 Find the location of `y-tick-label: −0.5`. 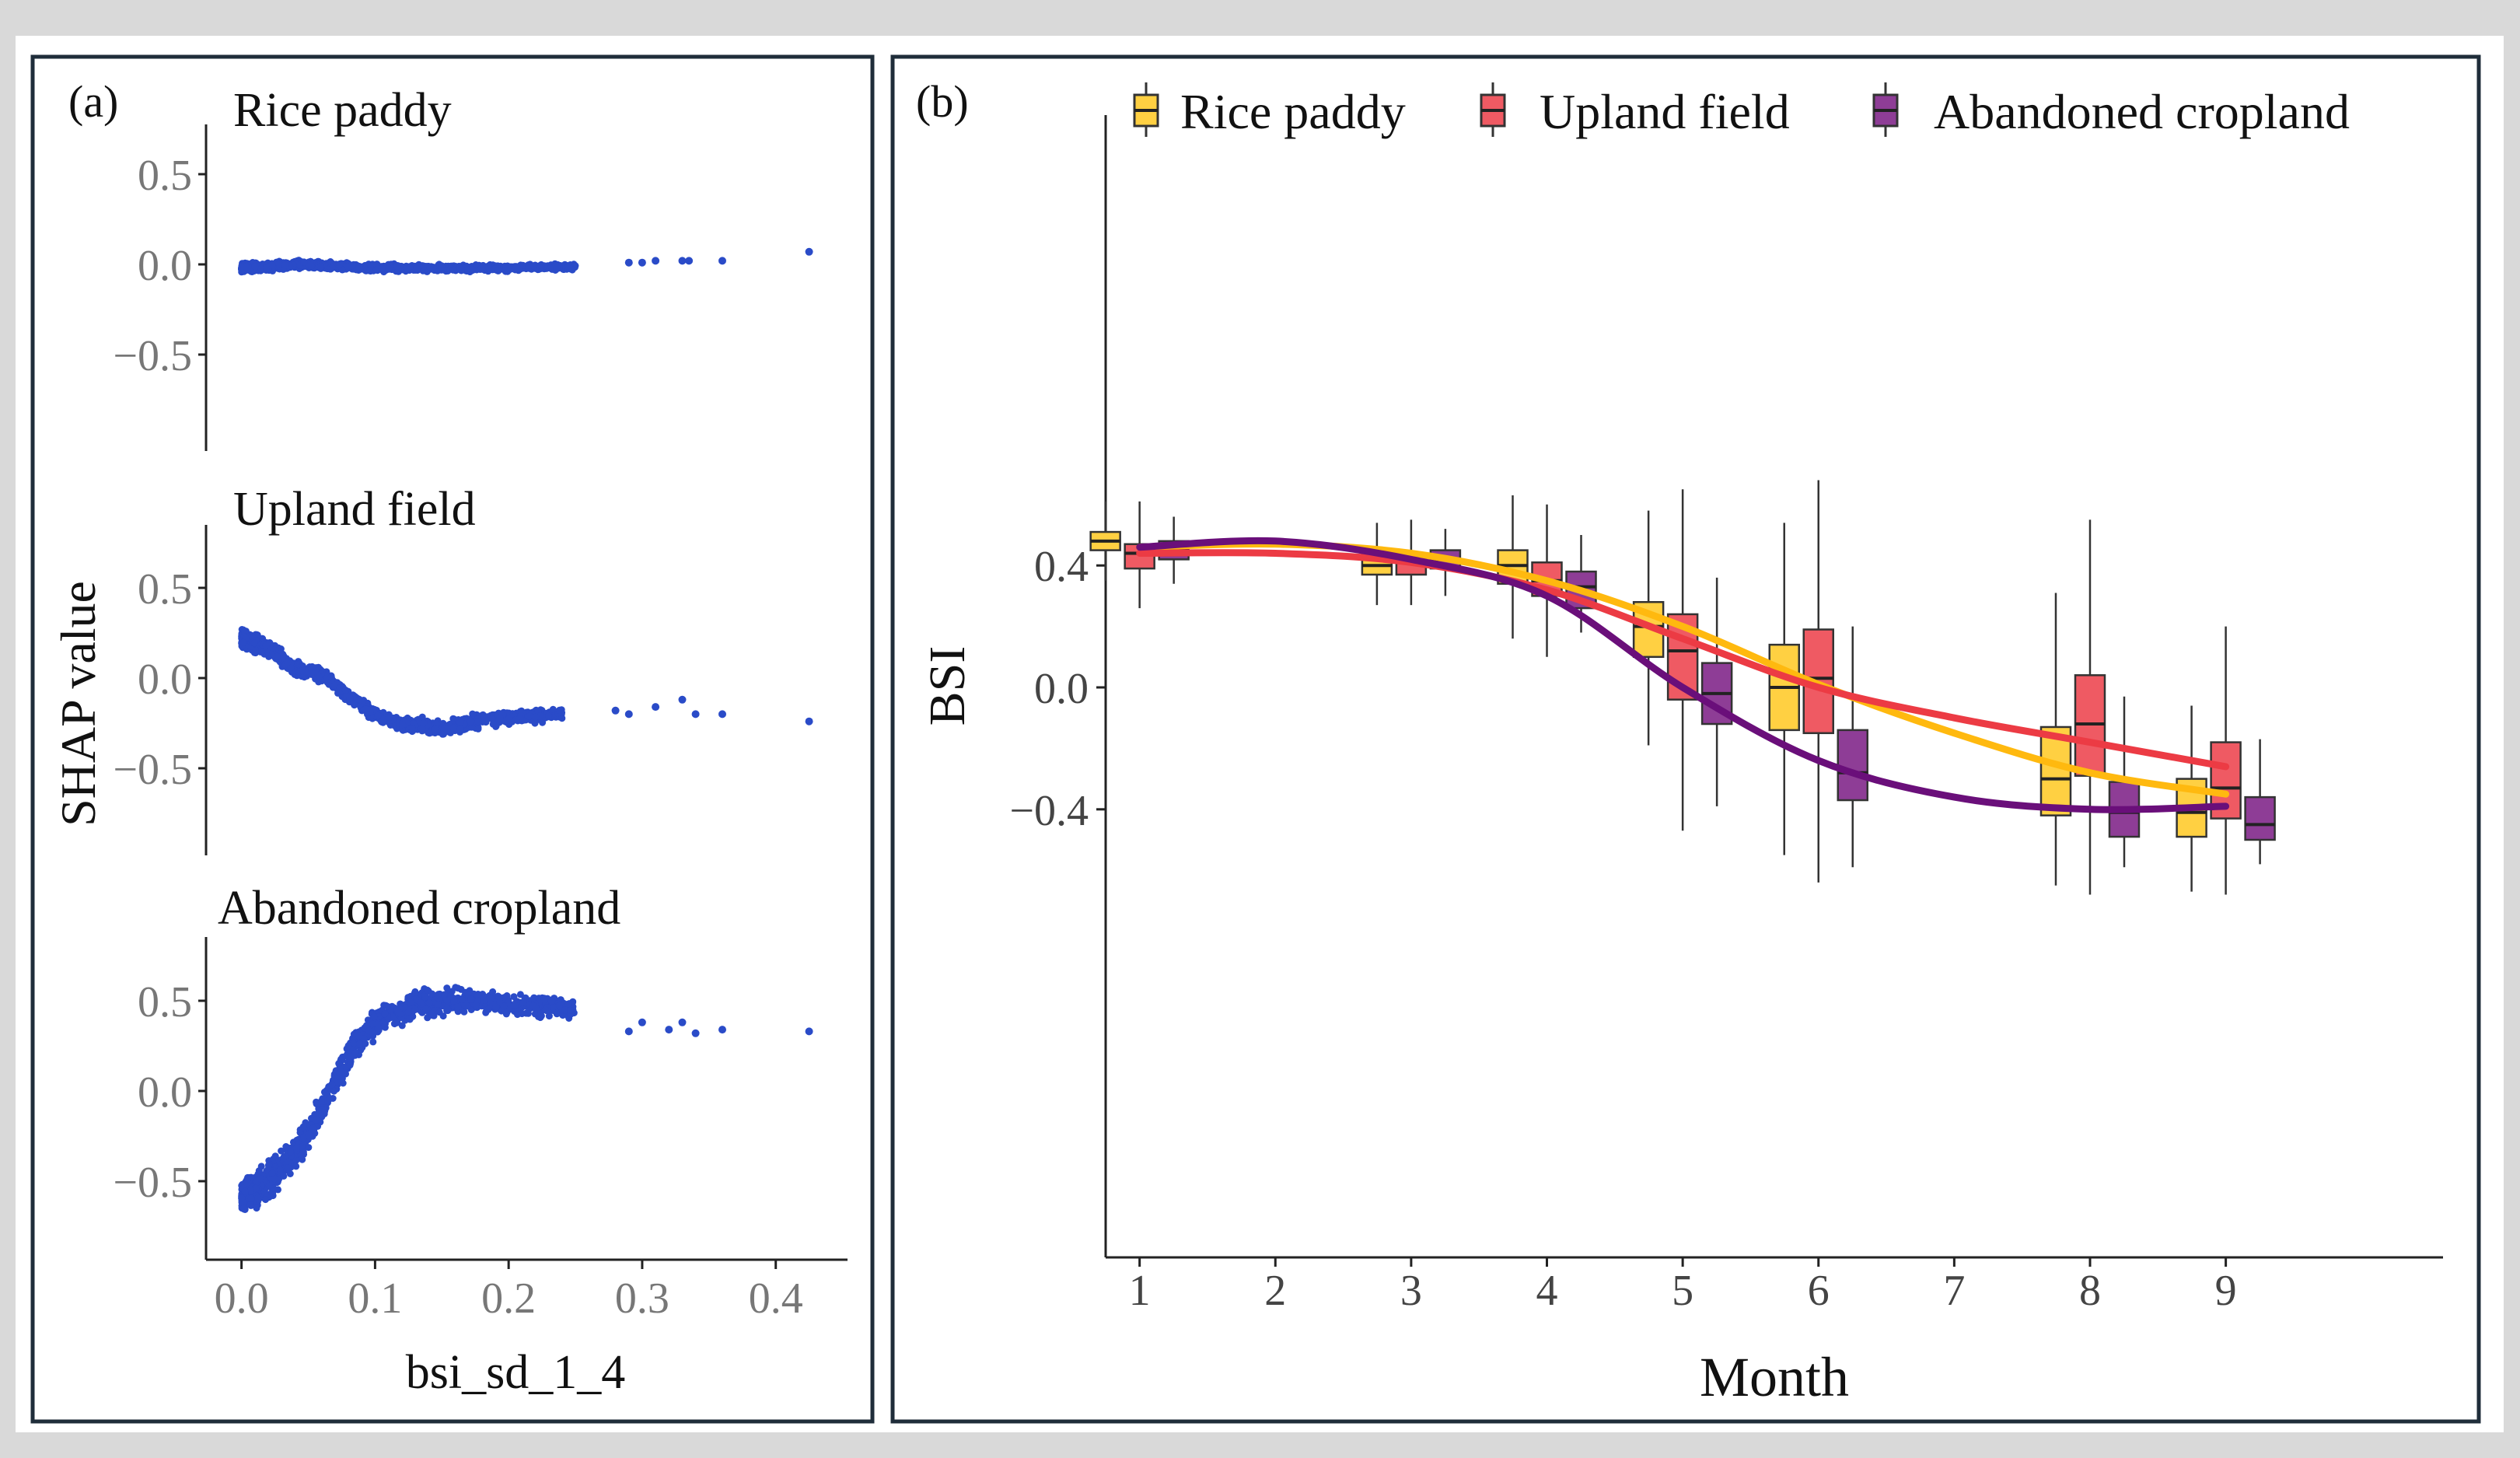

y-tick-label: −0.5 is located at coordinates (153, 356).